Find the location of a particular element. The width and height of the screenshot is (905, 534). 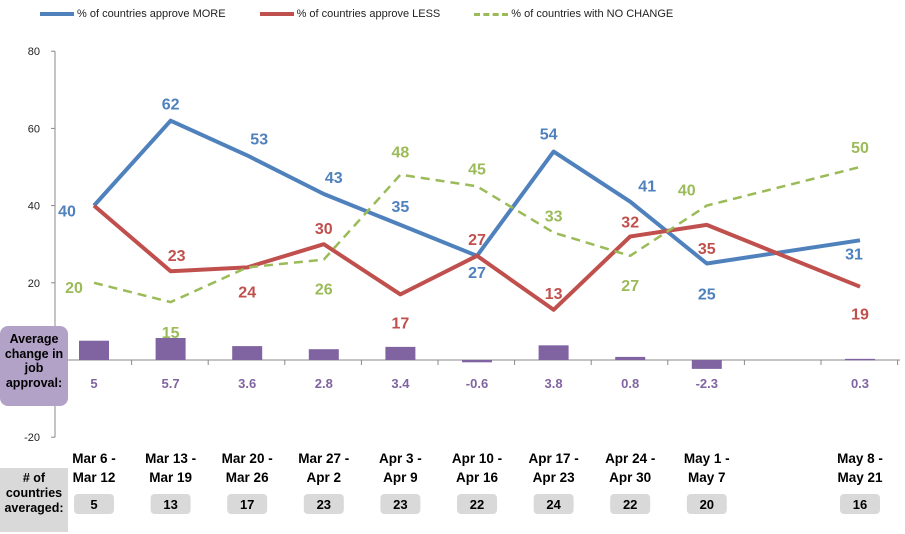

data-label-nochange: 50 is located at coordinates (860, 148).